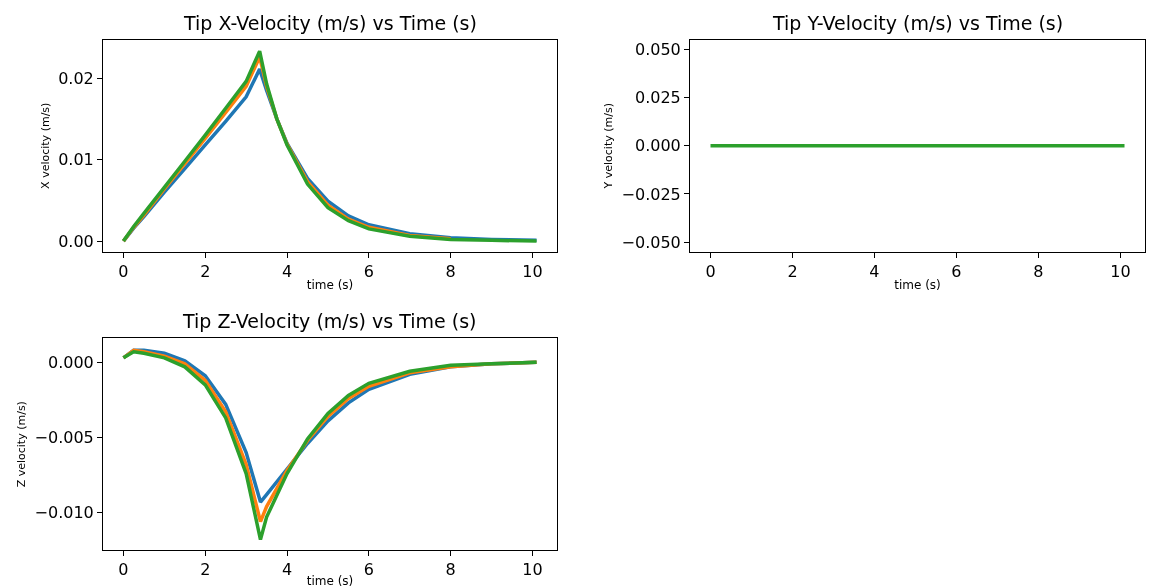  I want to click on y-tick-label: −0.025, so click(651, 194).